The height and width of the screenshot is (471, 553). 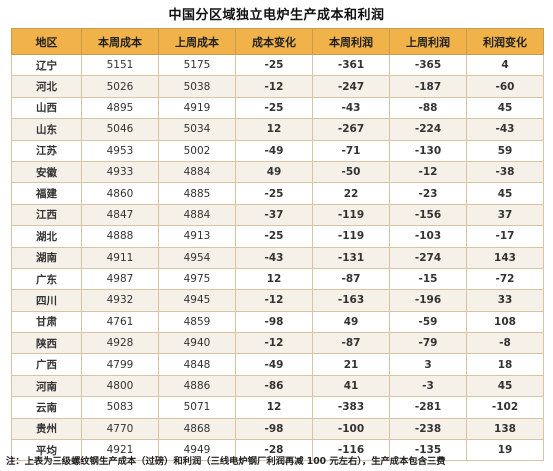 I want to click on cell-region: 山西, so click(x=46, y=108).